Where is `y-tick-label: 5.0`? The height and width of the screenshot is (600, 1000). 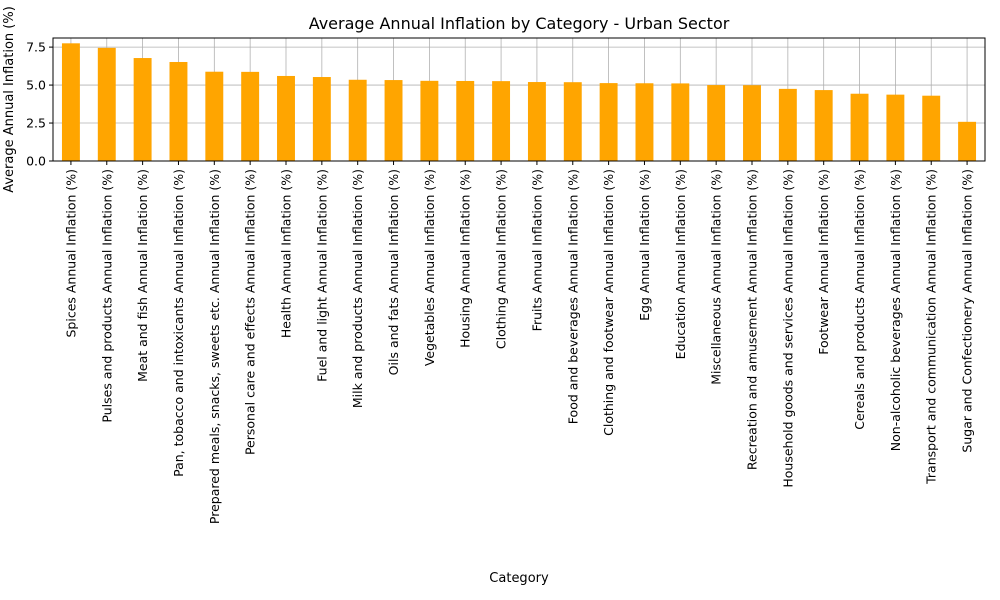 y-tick-label: 5.0 is located at coordinates (36, 85).